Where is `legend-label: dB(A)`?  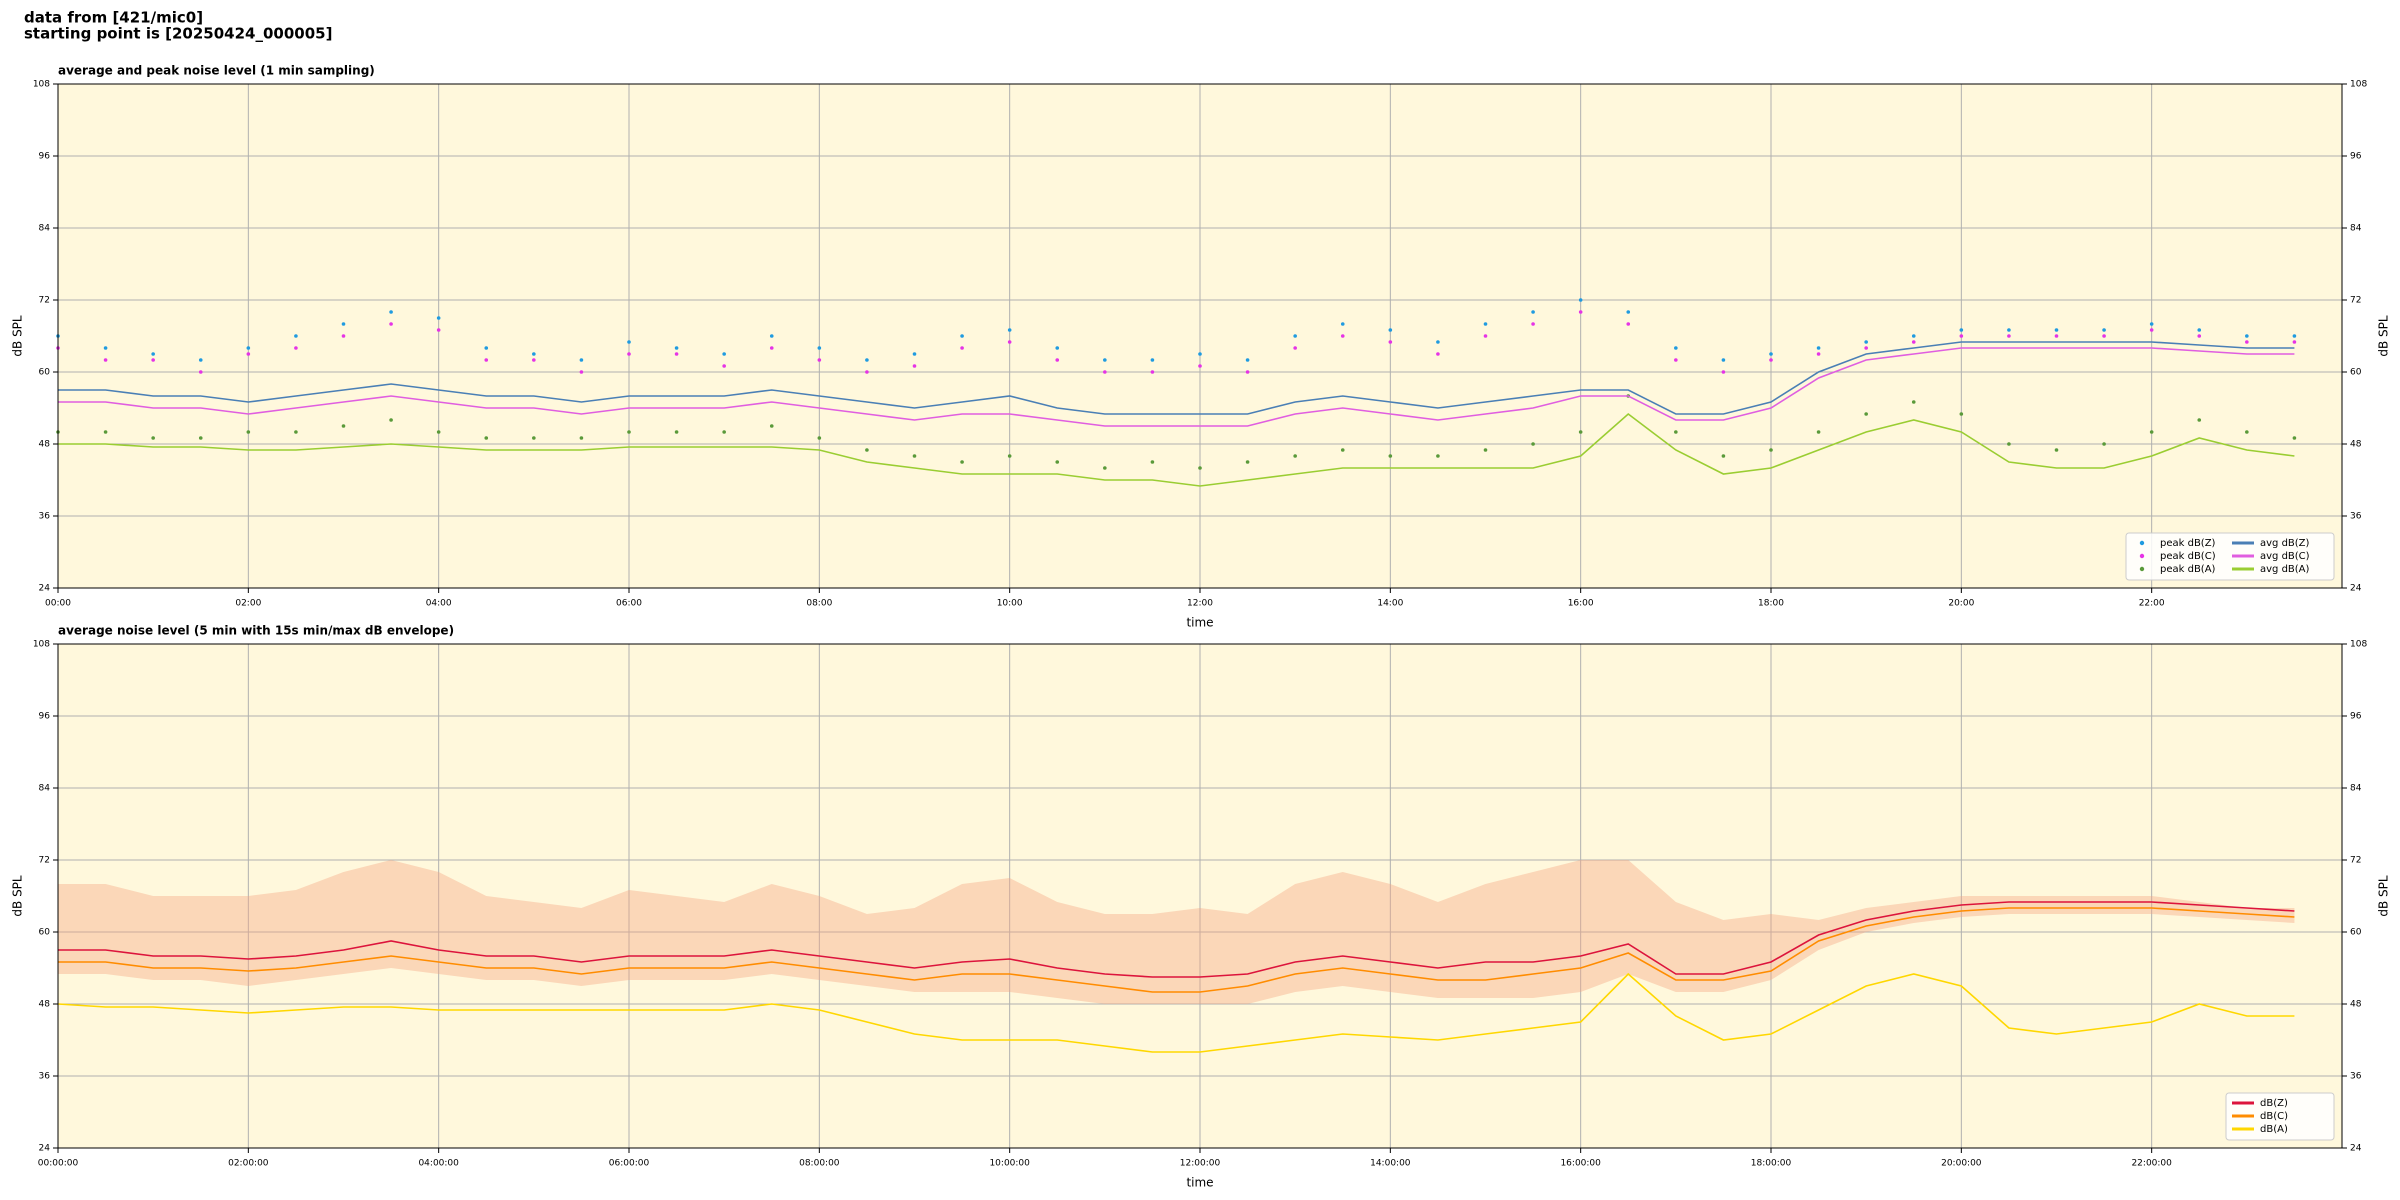
legend-label: dB(A) is located at coordinates (2274, 1129).